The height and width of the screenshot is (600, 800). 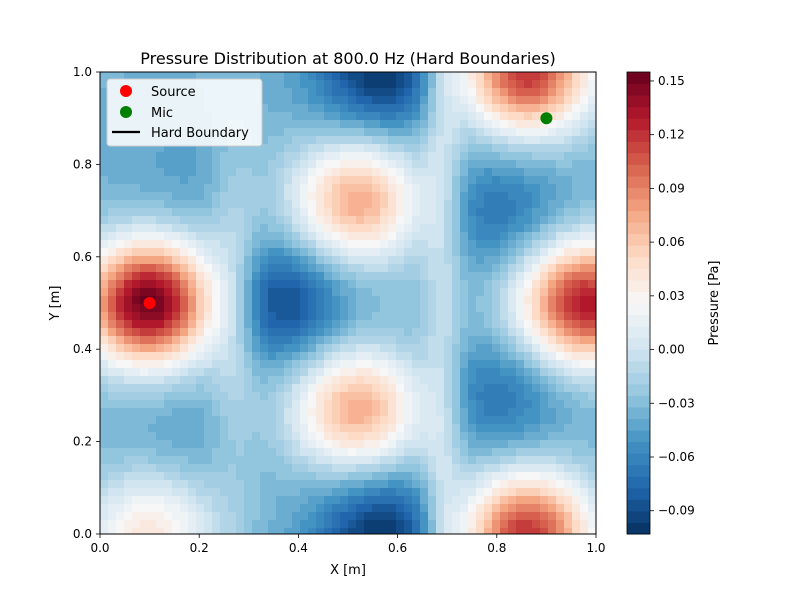 What do you see at coordinates (638, 528) in the screenshot?
I see `colorbar-segment` at bounding box center [638, 528].